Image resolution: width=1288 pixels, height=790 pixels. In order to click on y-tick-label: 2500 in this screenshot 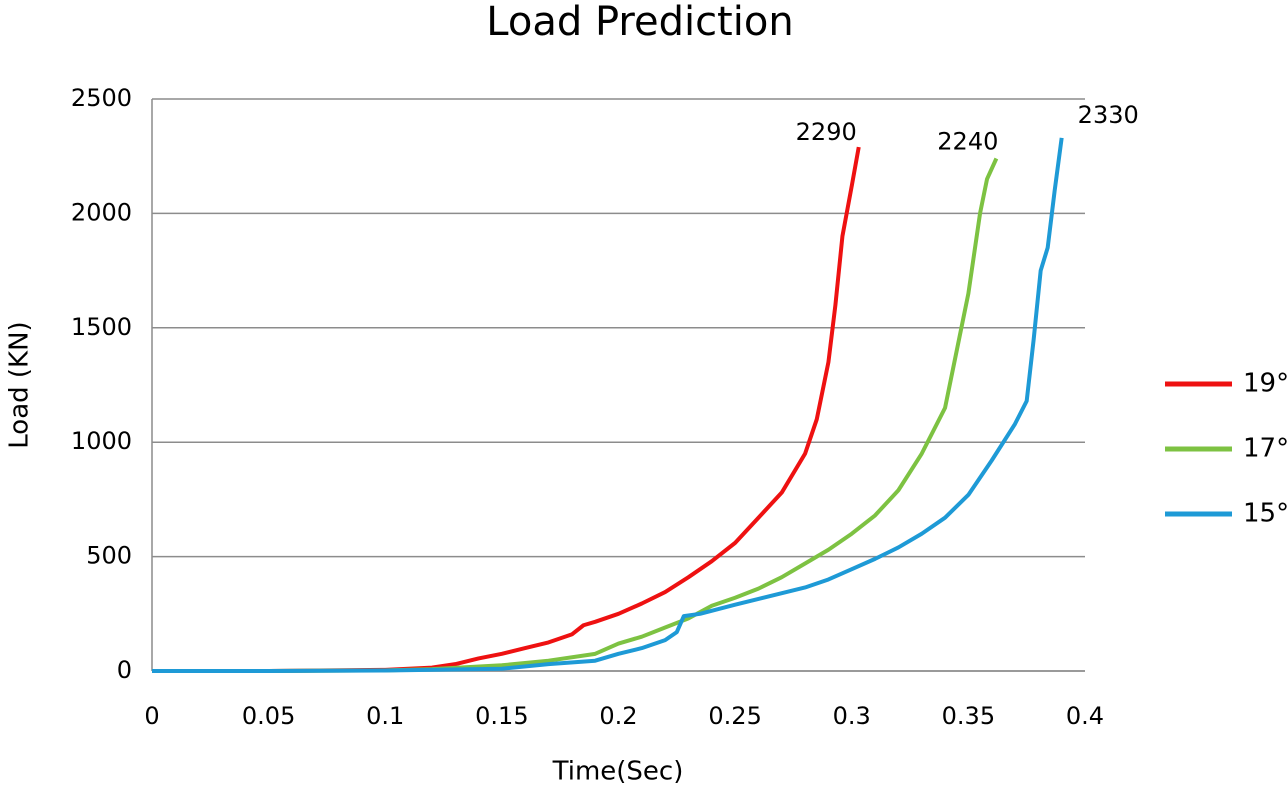, I will do `click(101, 98)`.